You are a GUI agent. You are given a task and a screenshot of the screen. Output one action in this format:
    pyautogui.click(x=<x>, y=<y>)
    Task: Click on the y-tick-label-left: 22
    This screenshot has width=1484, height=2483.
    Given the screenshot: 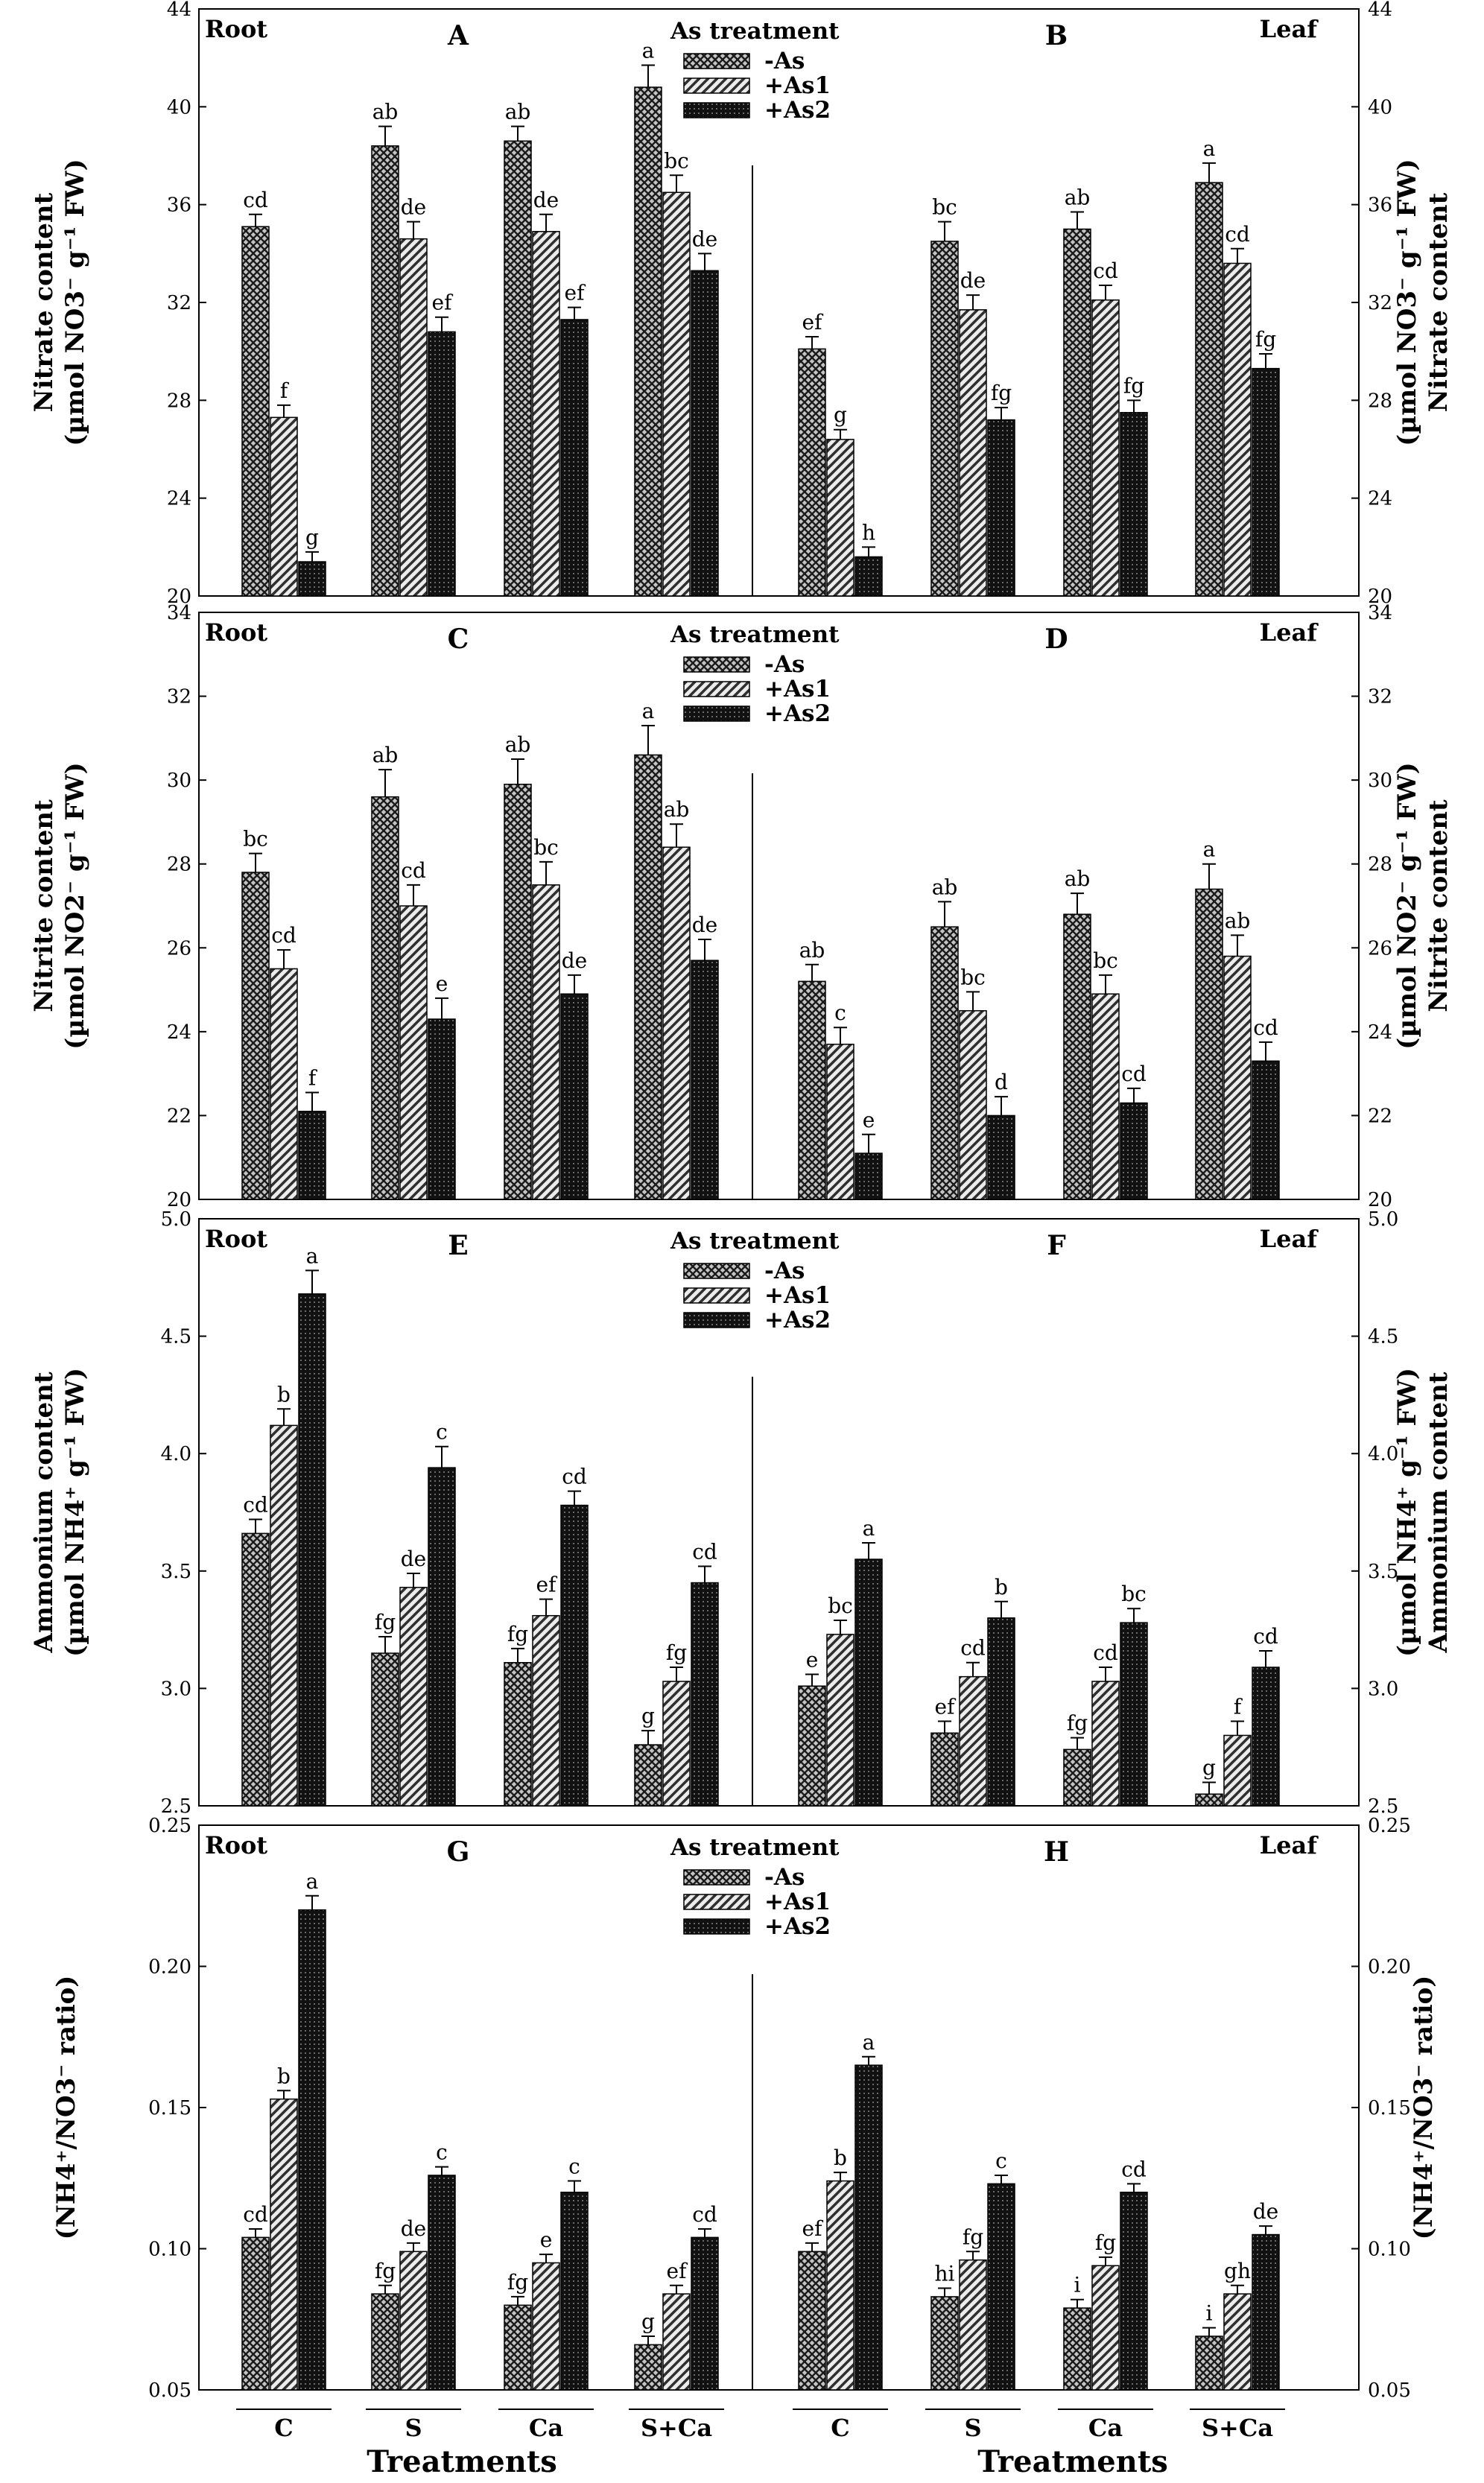 What is the action you would take?
    pyautogui.click(x=179, y=1116)
    